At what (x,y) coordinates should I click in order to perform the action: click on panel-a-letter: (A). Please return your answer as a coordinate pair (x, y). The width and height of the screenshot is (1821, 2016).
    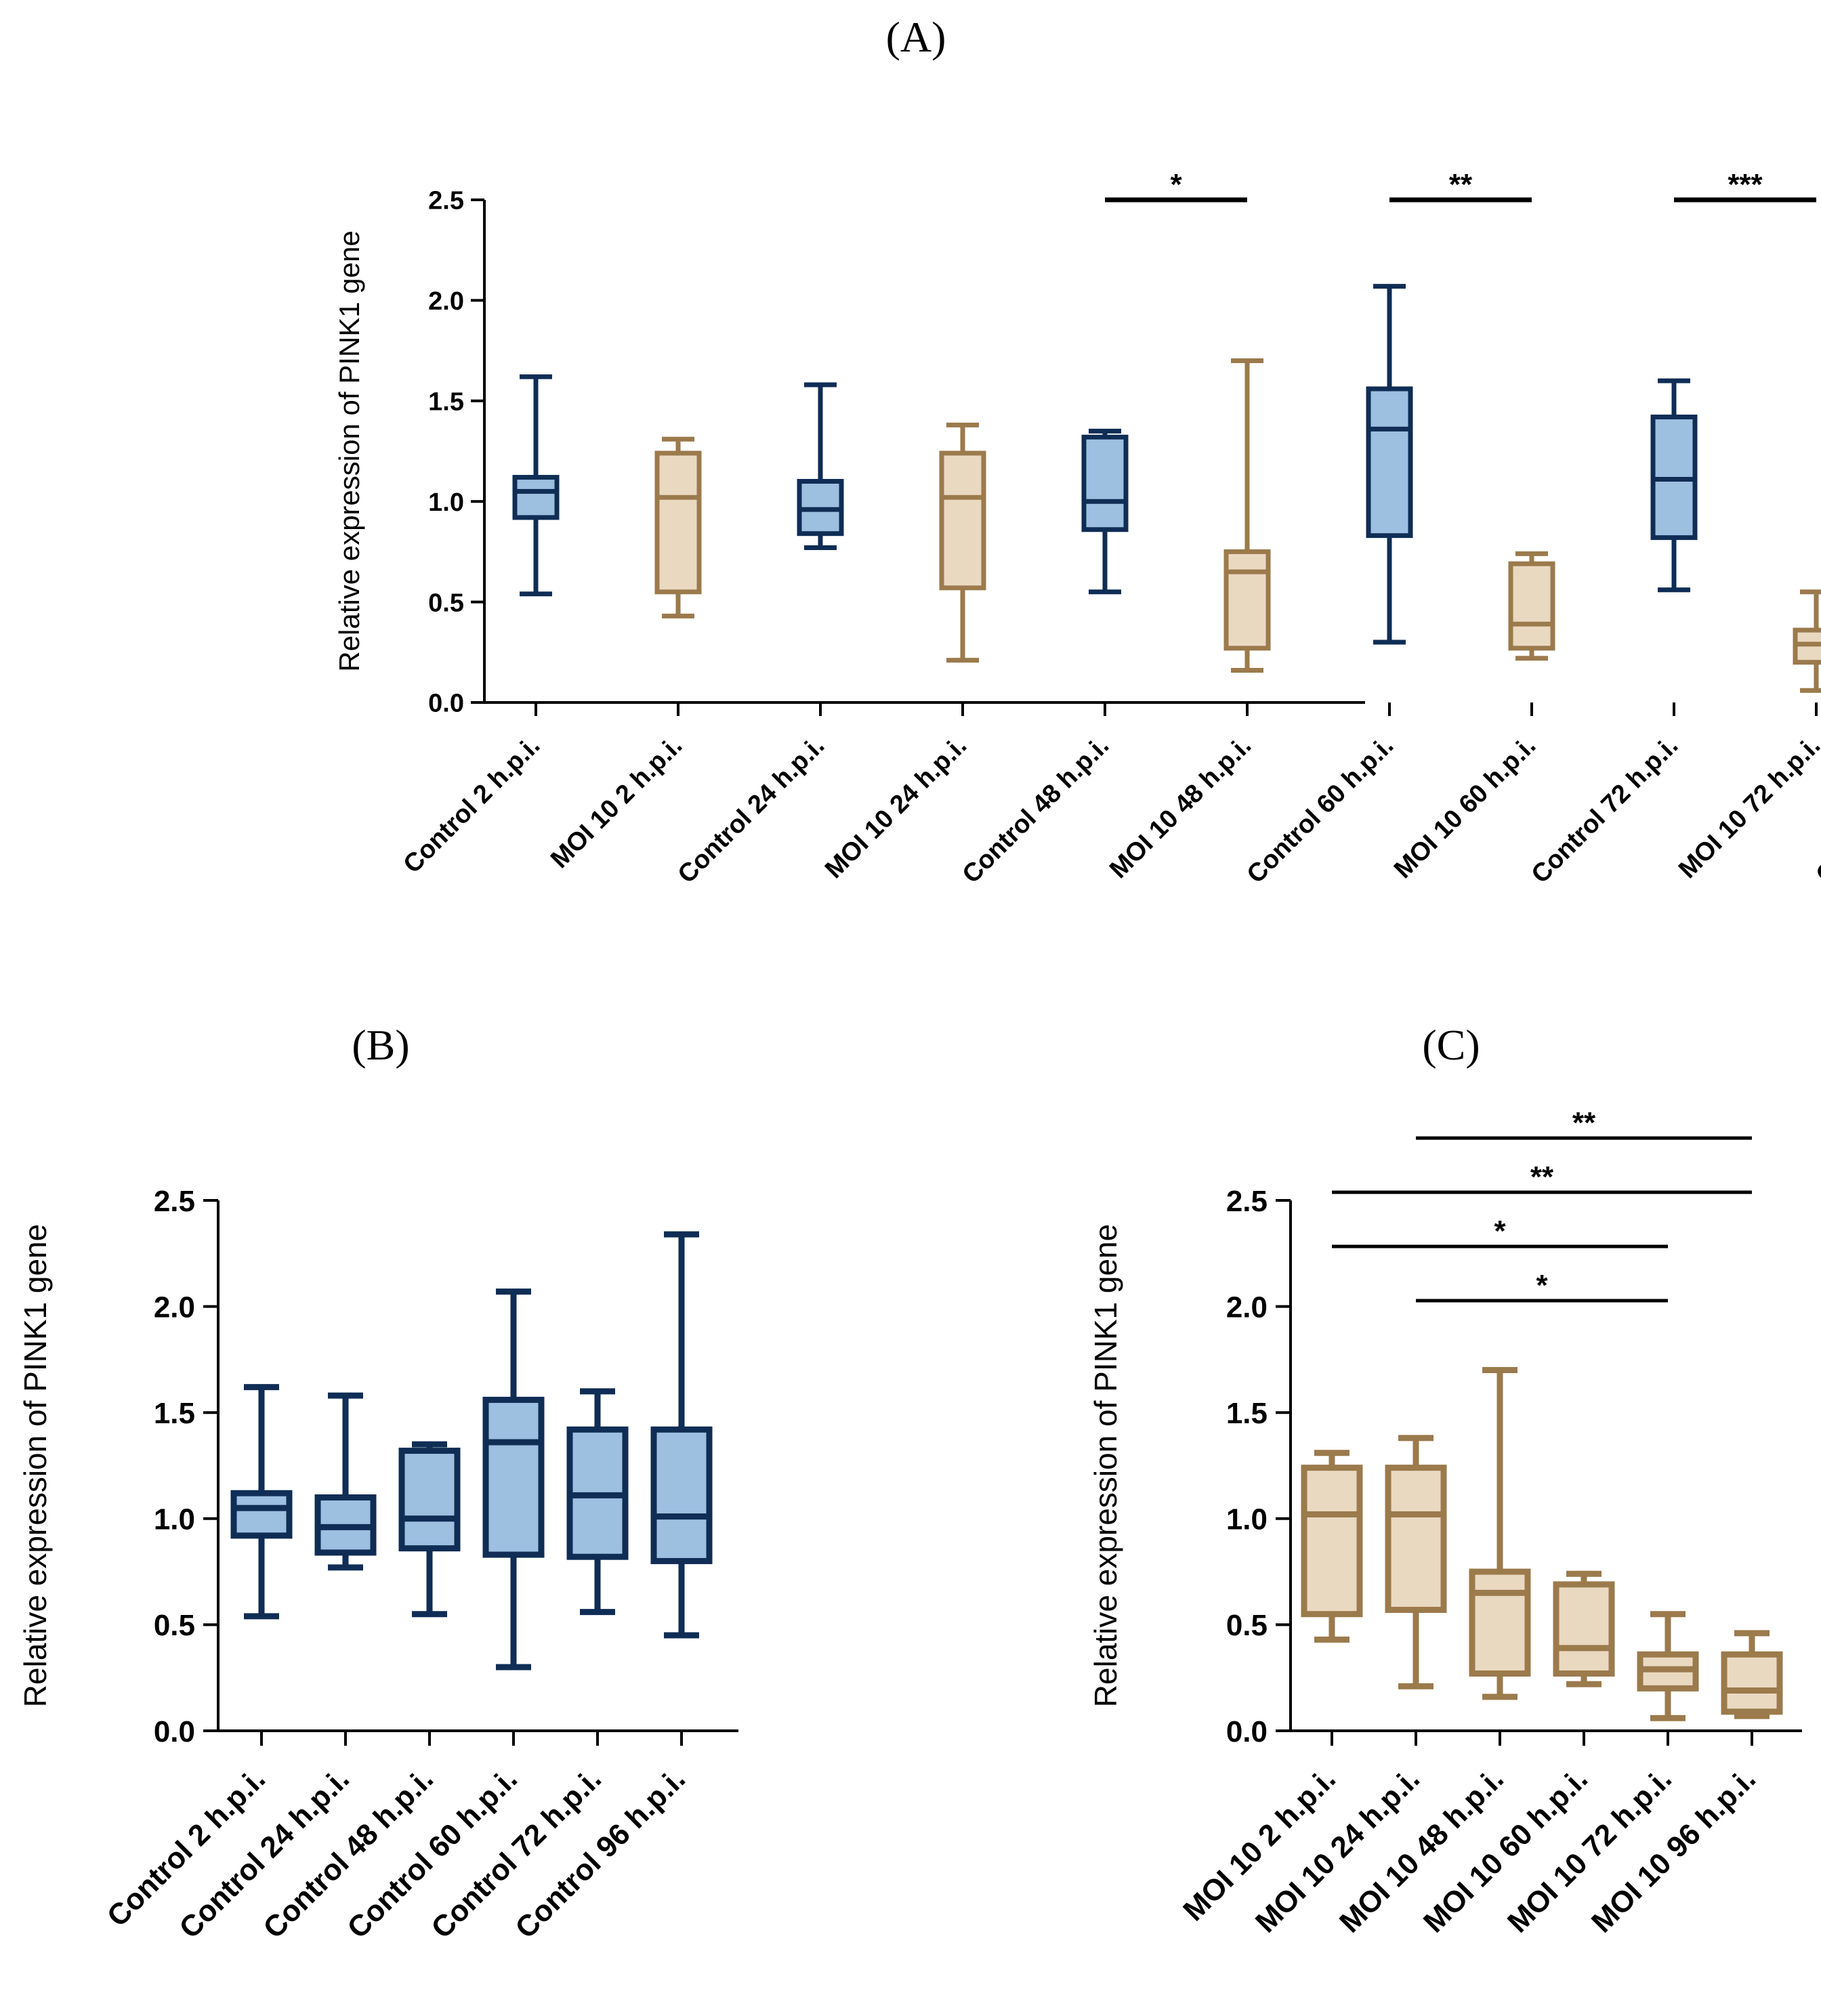
    Looking at the image, I should click on (916, 37).